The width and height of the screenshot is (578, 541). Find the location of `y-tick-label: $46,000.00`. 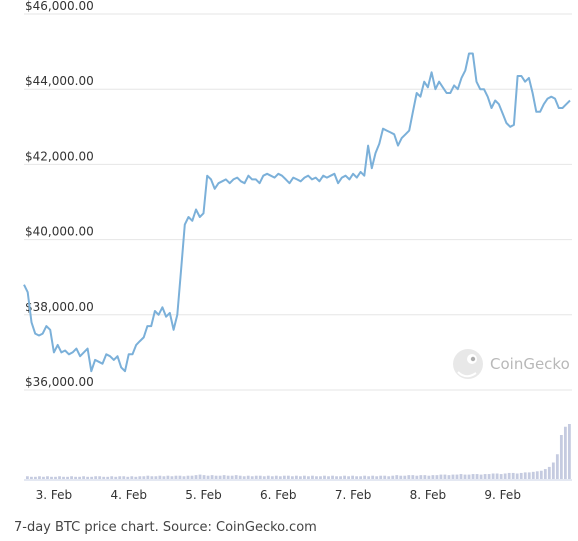

y-tick-label: $46,000.00 is located at coordinates (59, 6).